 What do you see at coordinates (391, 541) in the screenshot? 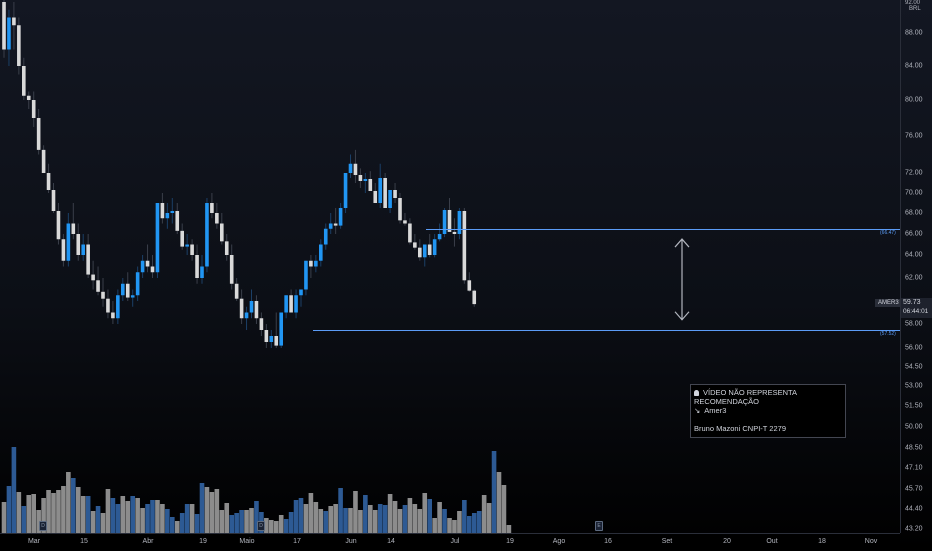
I see `time-tick-label: 14` at bounding box center [391, 541].